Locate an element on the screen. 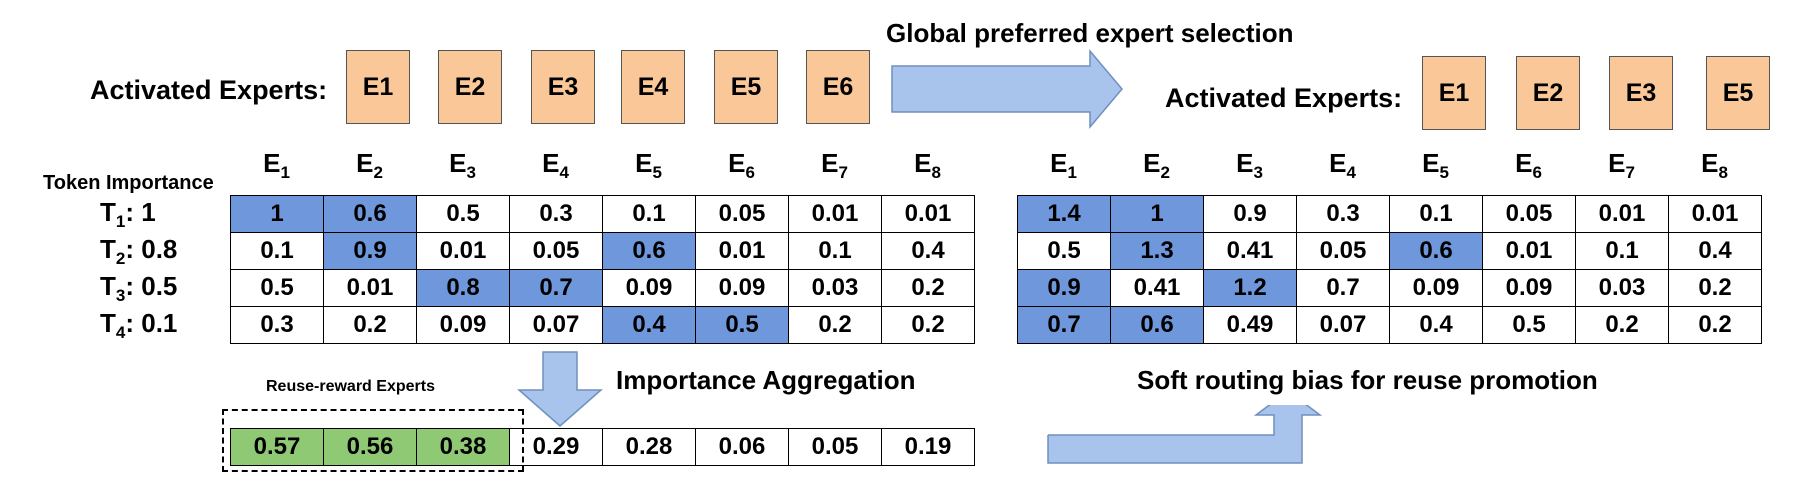 The width and height of the screenshot is (1800, 488). table-row: 1 0.6 0.5 0.3 0.1 0.05 0.01 0.01 is located at coordinates (602, 214).